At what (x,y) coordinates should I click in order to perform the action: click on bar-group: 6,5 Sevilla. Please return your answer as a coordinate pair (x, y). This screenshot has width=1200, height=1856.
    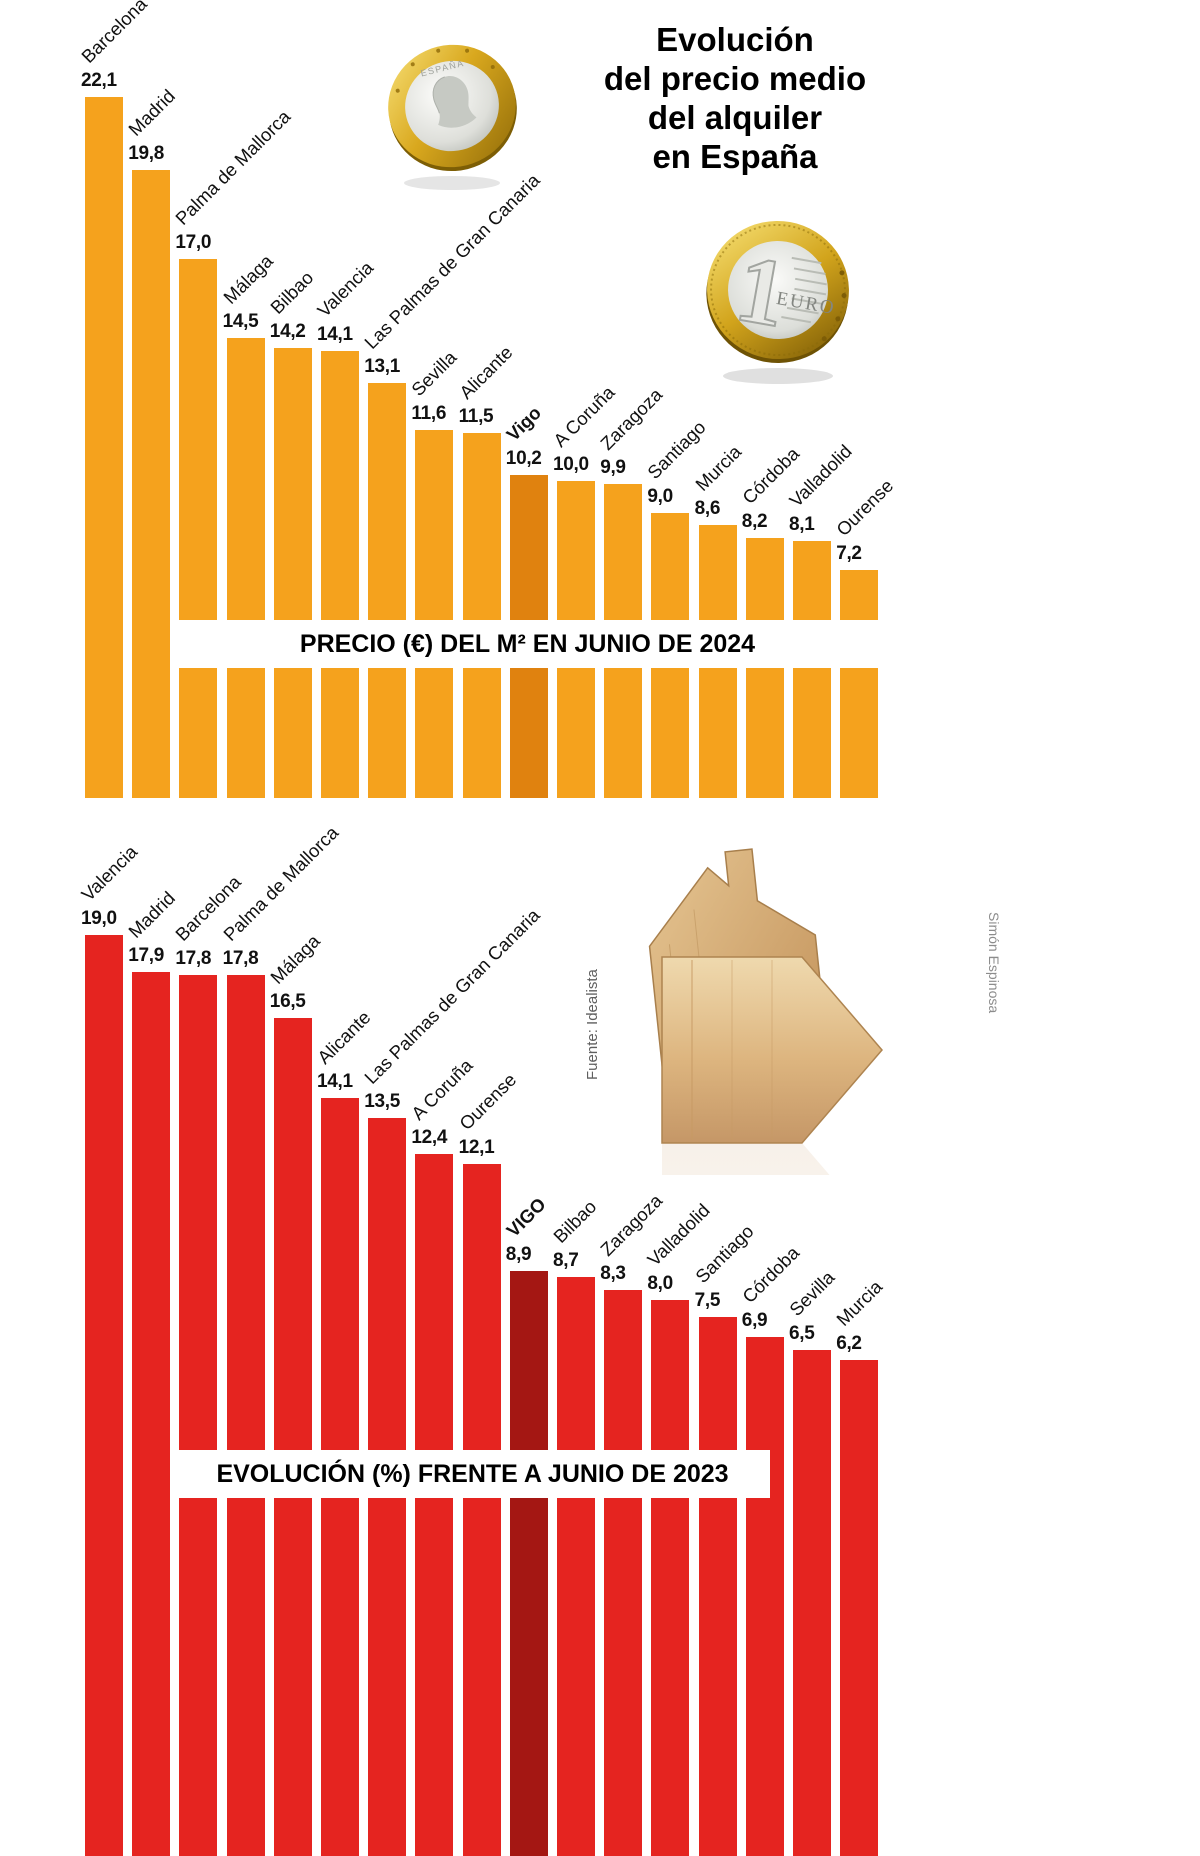
    Looking at the image, I should click on (812, 1338).